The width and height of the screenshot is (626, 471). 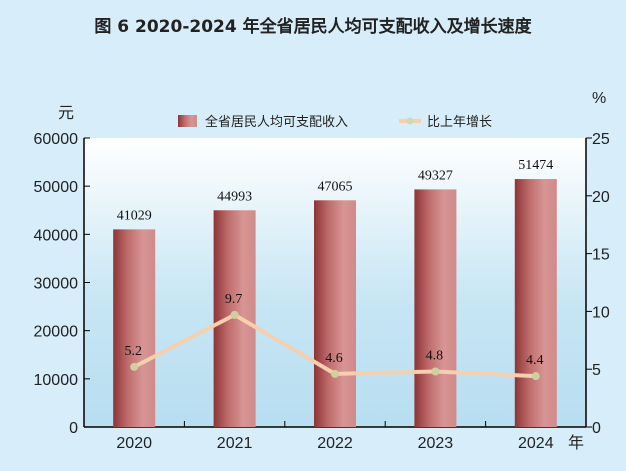 What do you see at coordinates (234, 314) in the screenshot?
I see `growth-point-2021` at bounding box center [234, 314].